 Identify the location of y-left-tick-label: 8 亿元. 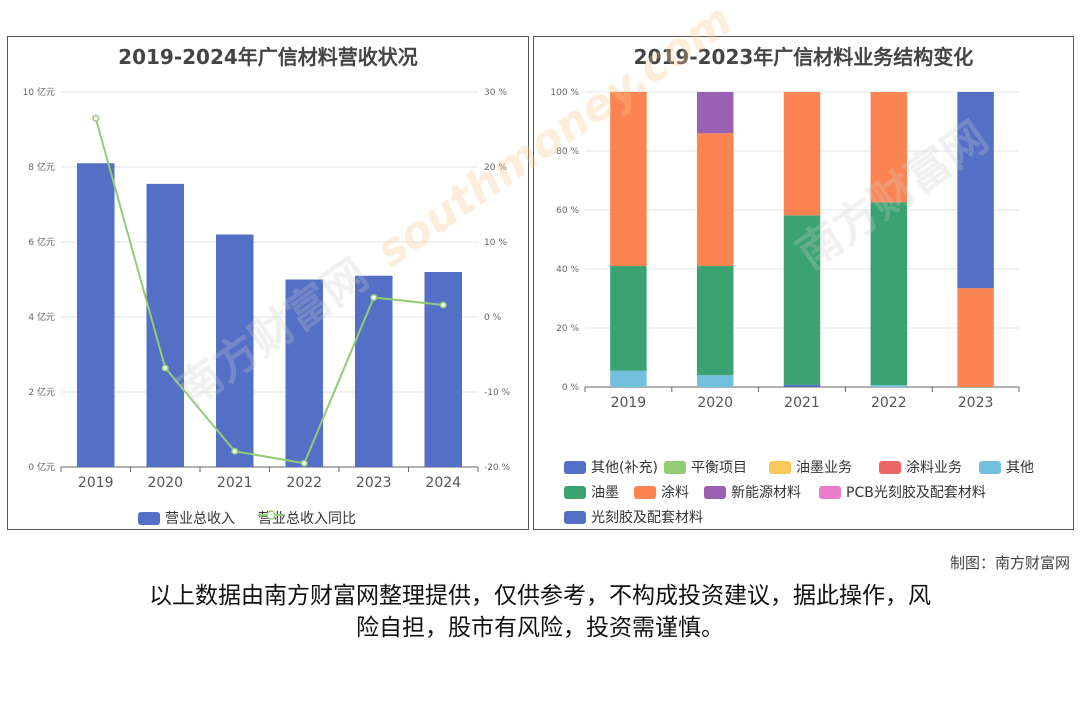
(41, 167).